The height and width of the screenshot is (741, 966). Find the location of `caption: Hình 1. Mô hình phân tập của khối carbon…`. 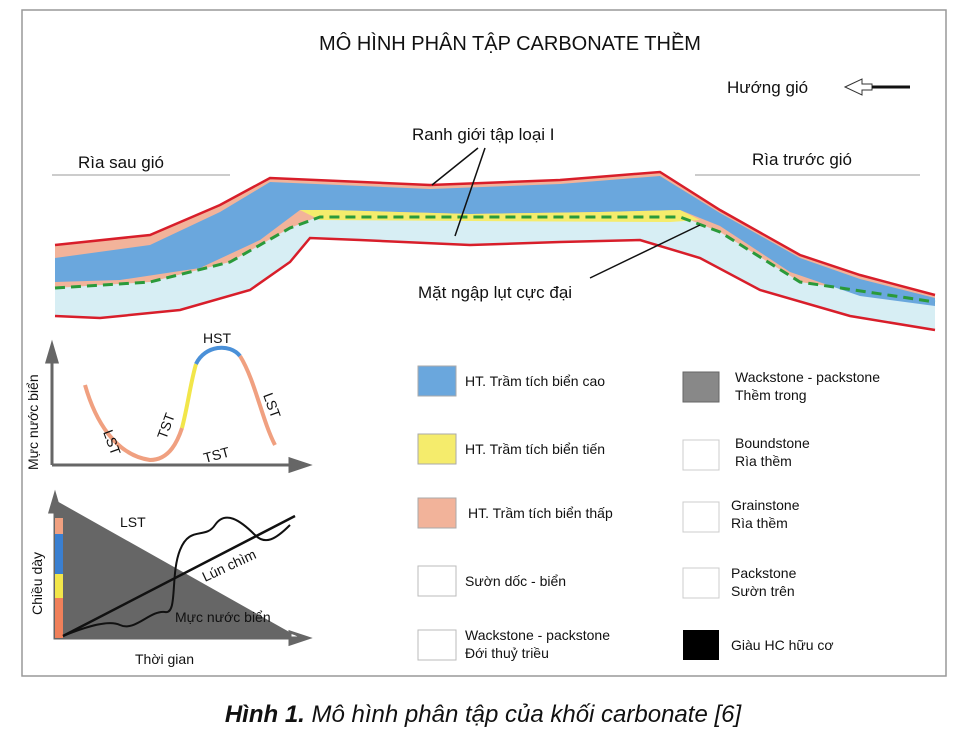

caption: Hình 1. Mô hình phân tập của khối carbon… is located at coordinates (484, 714).